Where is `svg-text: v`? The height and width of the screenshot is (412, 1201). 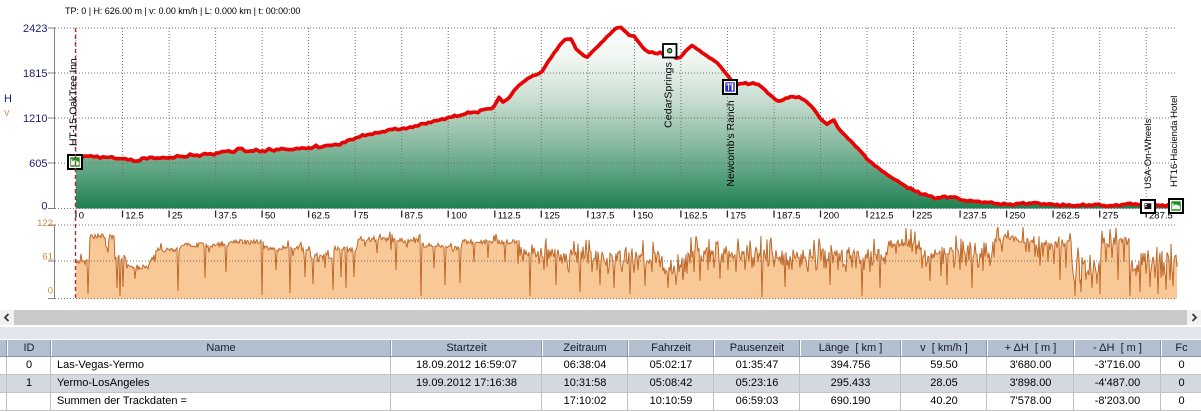
svg-text: v is located at coordinates (7, 113).